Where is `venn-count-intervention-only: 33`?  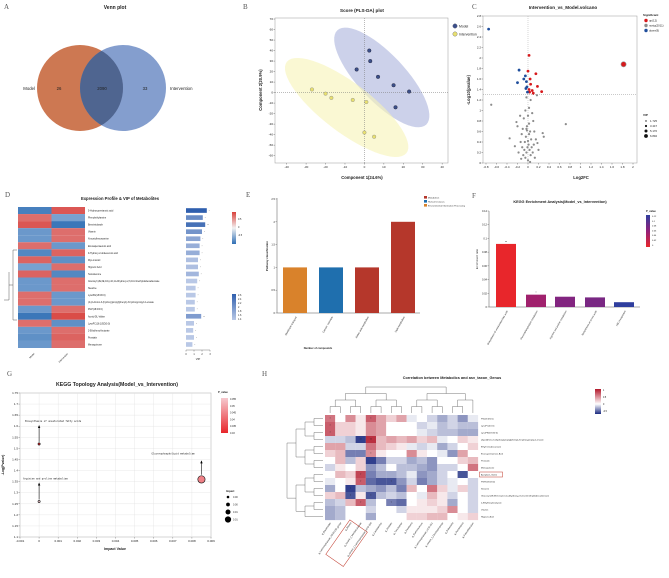
venn-count-intervention-only: 33 is located at coordinates (145, 88).